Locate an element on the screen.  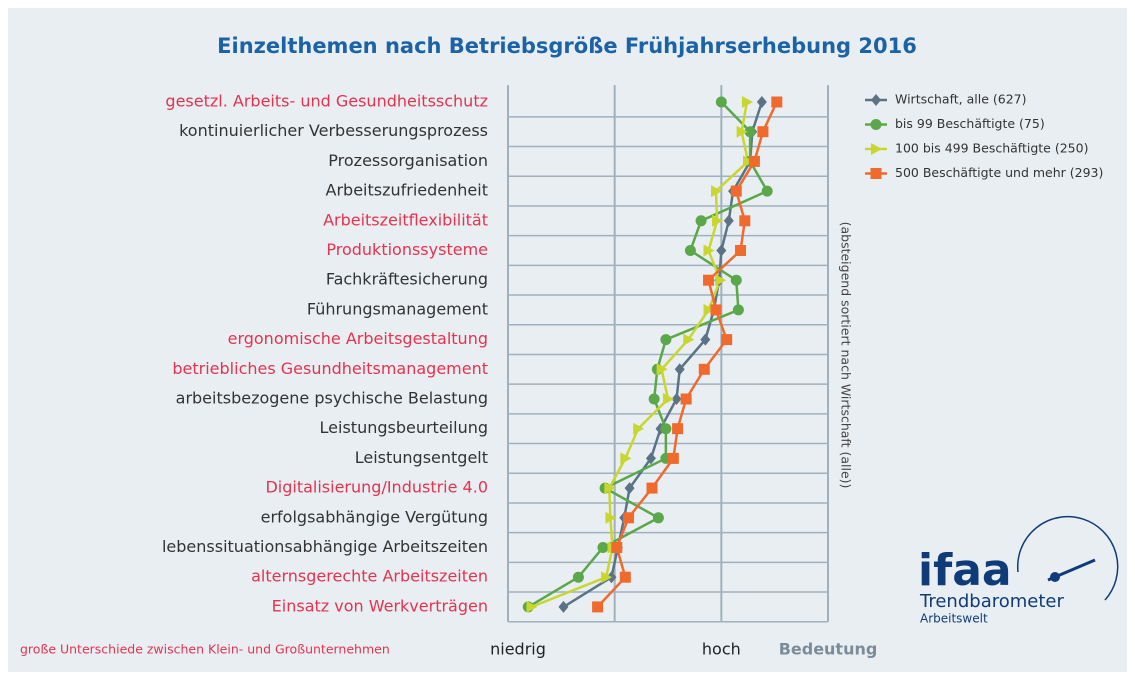
logo-dial is located at coordinates (1067, 558).